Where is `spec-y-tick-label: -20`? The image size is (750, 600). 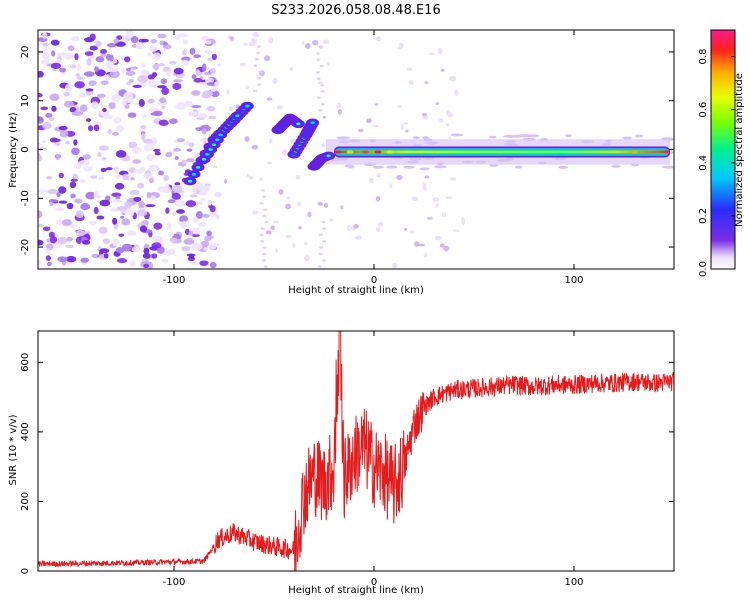 spec-y-tick-label: -20 is located at coordinates (25, 247).